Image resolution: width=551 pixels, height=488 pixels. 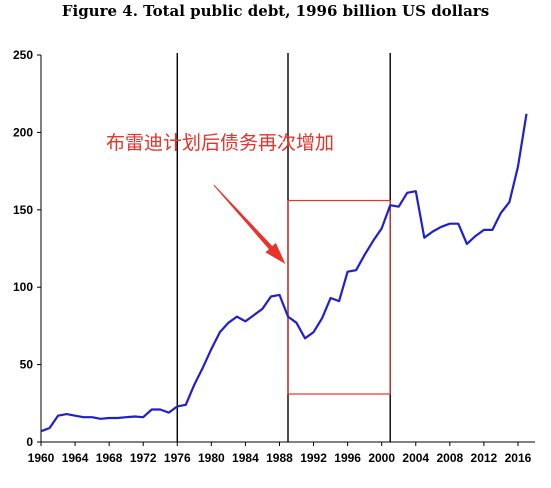 What do you see at coordinates (29, 442) in the screenshot?
I see `y-tick-label: 0` at bounding box center [29, 442].